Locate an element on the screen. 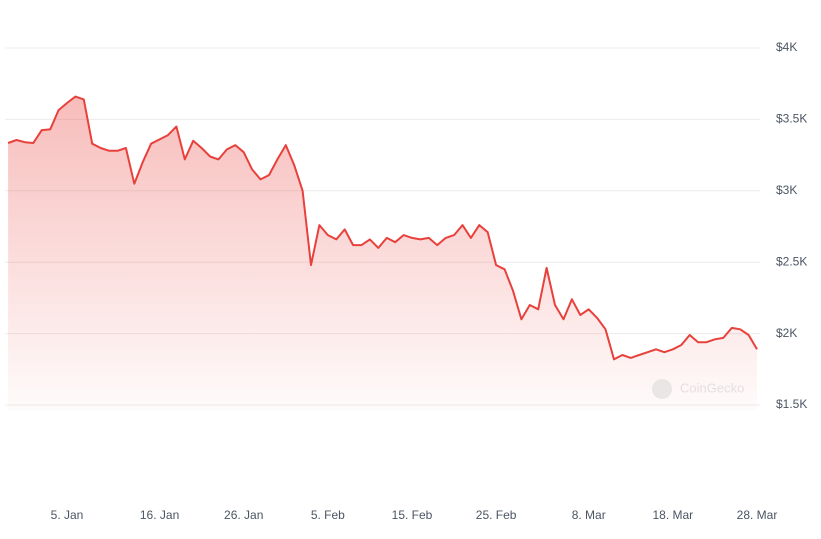 This screenshot has height=539, width=821. x-tick-label: 5. Feb is located at coordinates (328, 515).